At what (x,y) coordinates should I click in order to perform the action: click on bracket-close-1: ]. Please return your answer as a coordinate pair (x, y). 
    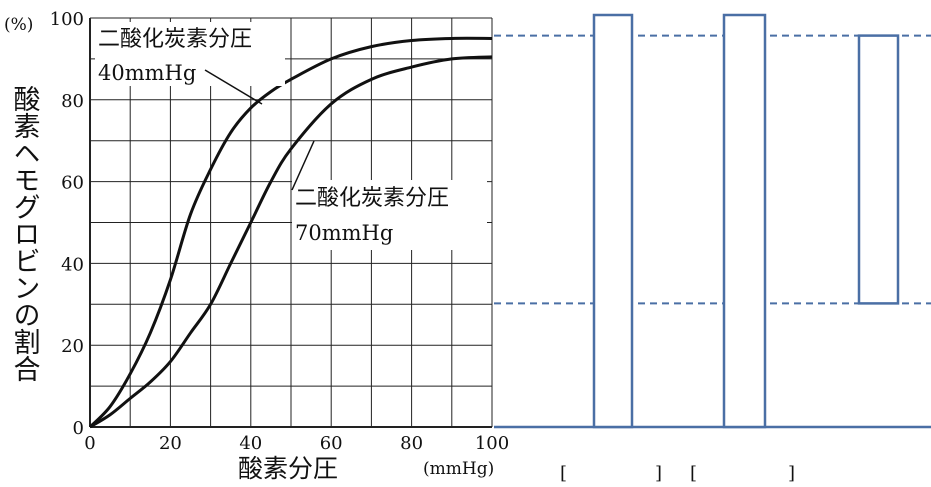
    Looking at the image, I should click on (658, 473).